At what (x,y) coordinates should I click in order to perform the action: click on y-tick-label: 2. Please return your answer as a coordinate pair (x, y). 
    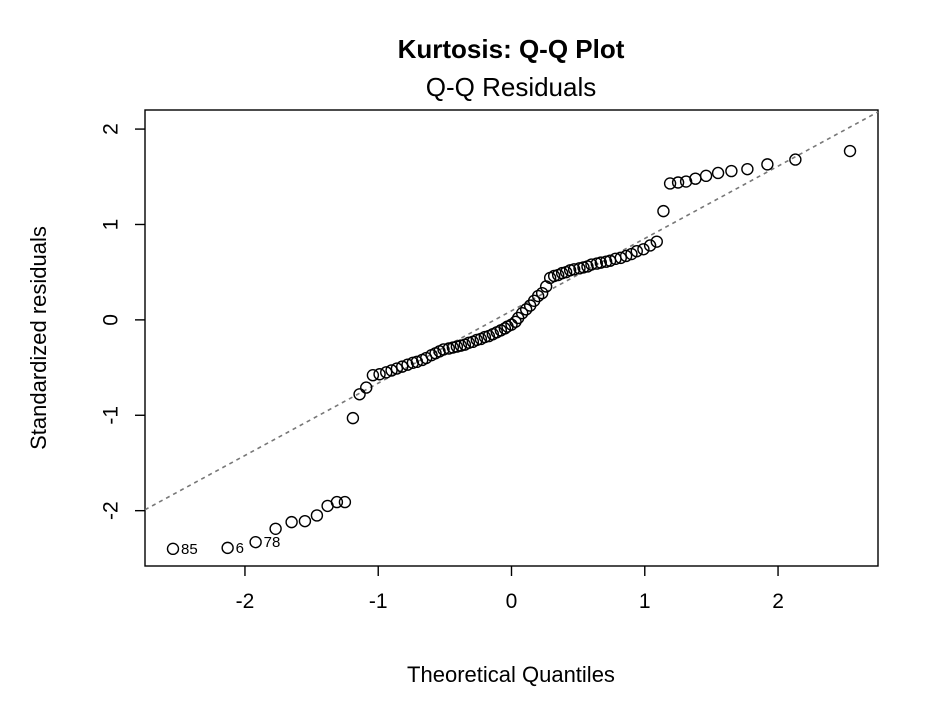
    Looking at the image, I should click on (111, 129).